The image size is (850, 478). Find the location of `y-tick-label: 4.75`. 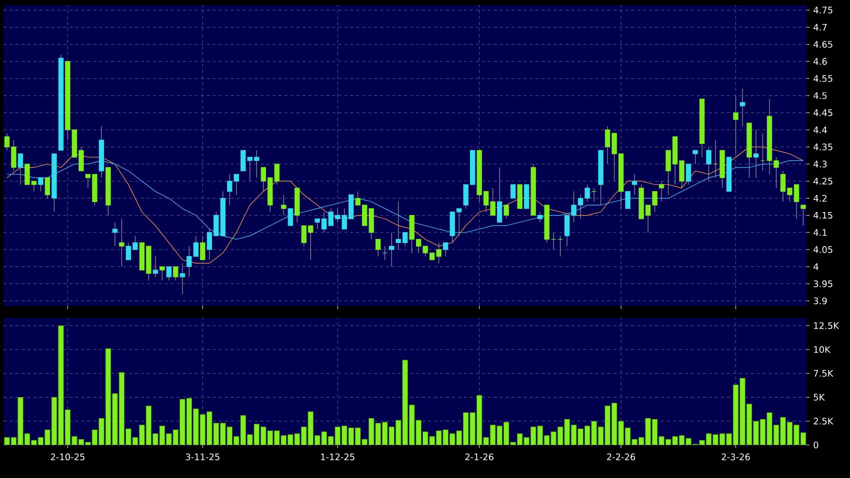

y-tick-label: 4.75 is located at coordinates (823, 10).